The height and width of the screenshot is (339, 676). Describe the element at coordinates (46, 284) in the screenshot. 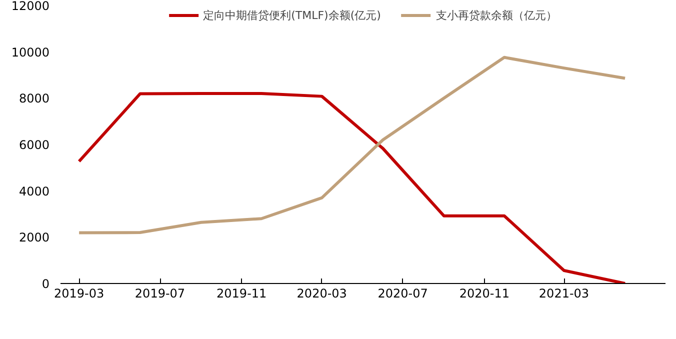

I see `y-tick-label: 0` at that location.